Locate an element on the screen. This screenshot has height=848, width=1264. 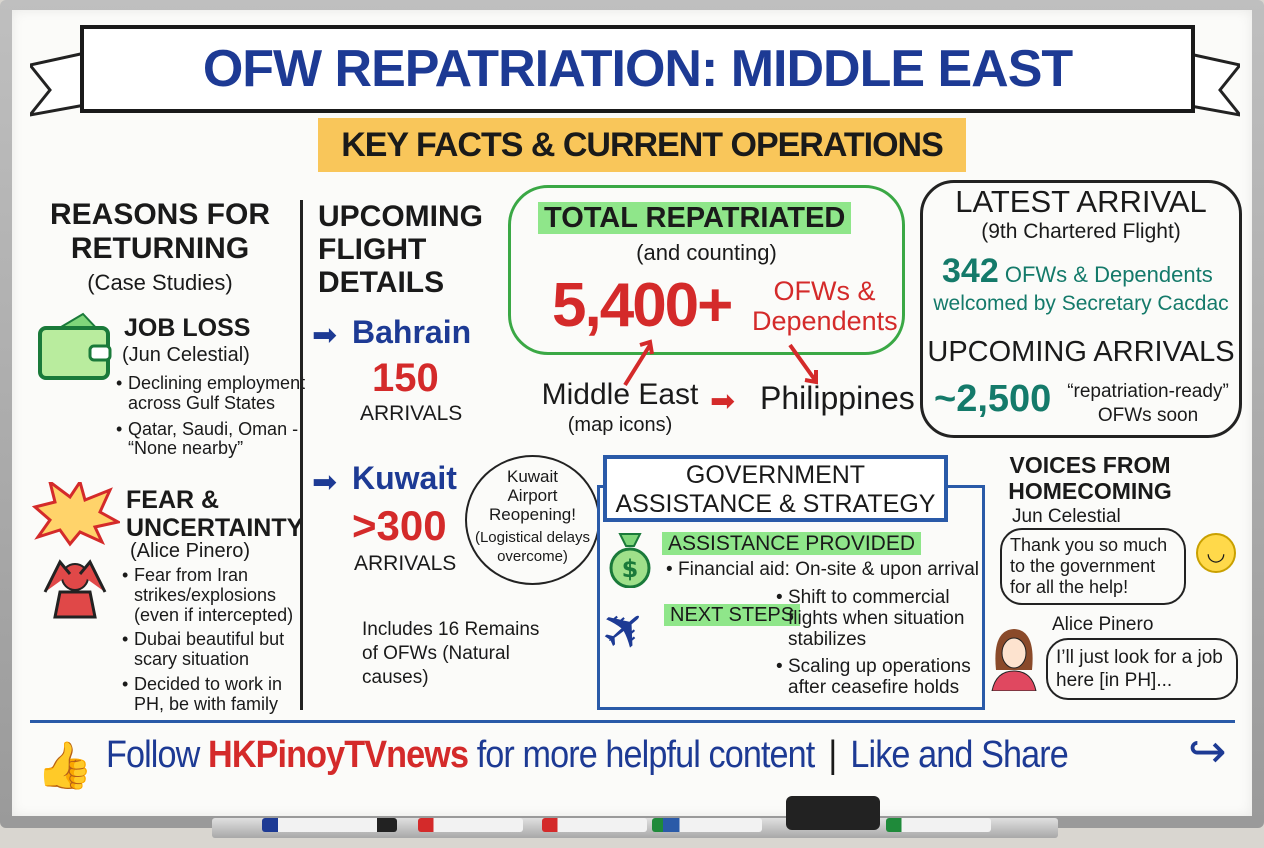
reasons-heading: REASONS FOR RETURNING is located at coordinates (160, 231).